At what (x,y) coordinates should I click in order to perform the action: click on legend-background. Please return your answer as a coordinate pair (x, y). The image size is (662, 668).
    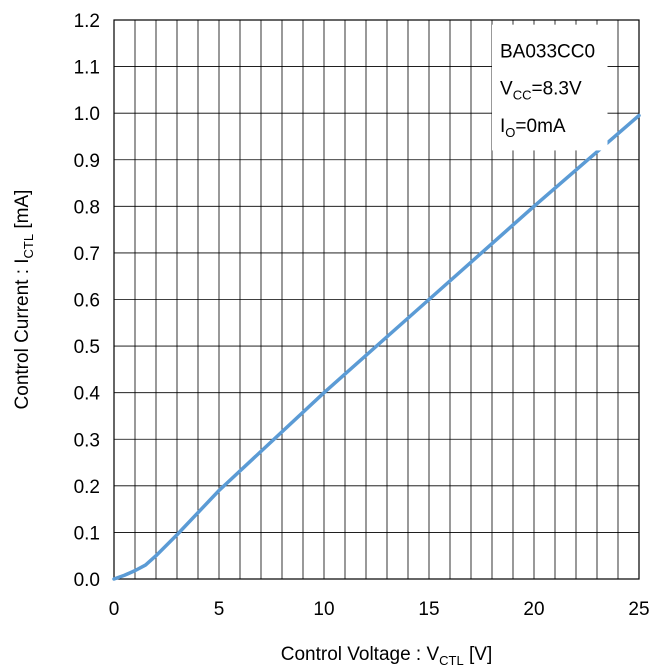
    Looking at the image, I should click on (550, 87).